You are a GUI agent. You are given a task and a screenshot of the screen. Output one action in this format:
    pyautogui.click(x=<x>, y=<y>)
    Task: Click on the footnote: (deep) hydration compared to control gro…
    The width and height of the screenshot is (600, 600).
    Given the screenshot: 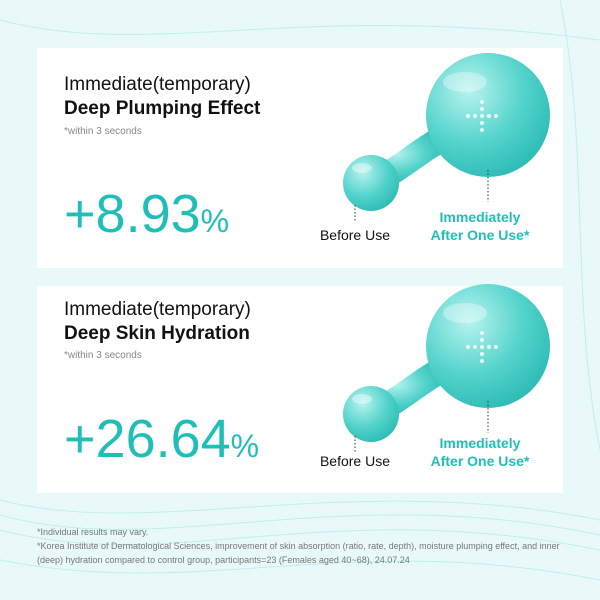 What is the action you would take?
    pyautogui.click(x=223, y=560)
    